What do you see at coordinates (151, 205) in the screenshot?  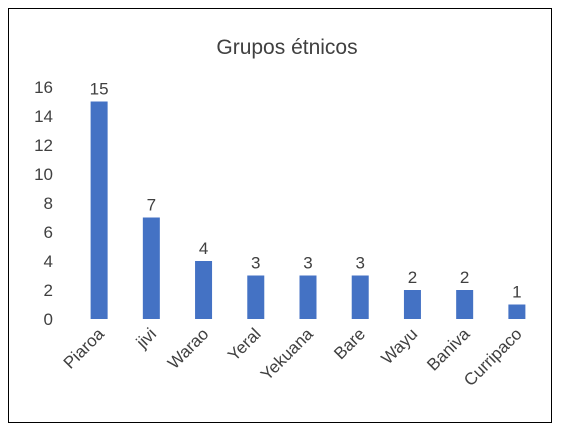 I see `data-label: 7` at bounding box center [151, 205].